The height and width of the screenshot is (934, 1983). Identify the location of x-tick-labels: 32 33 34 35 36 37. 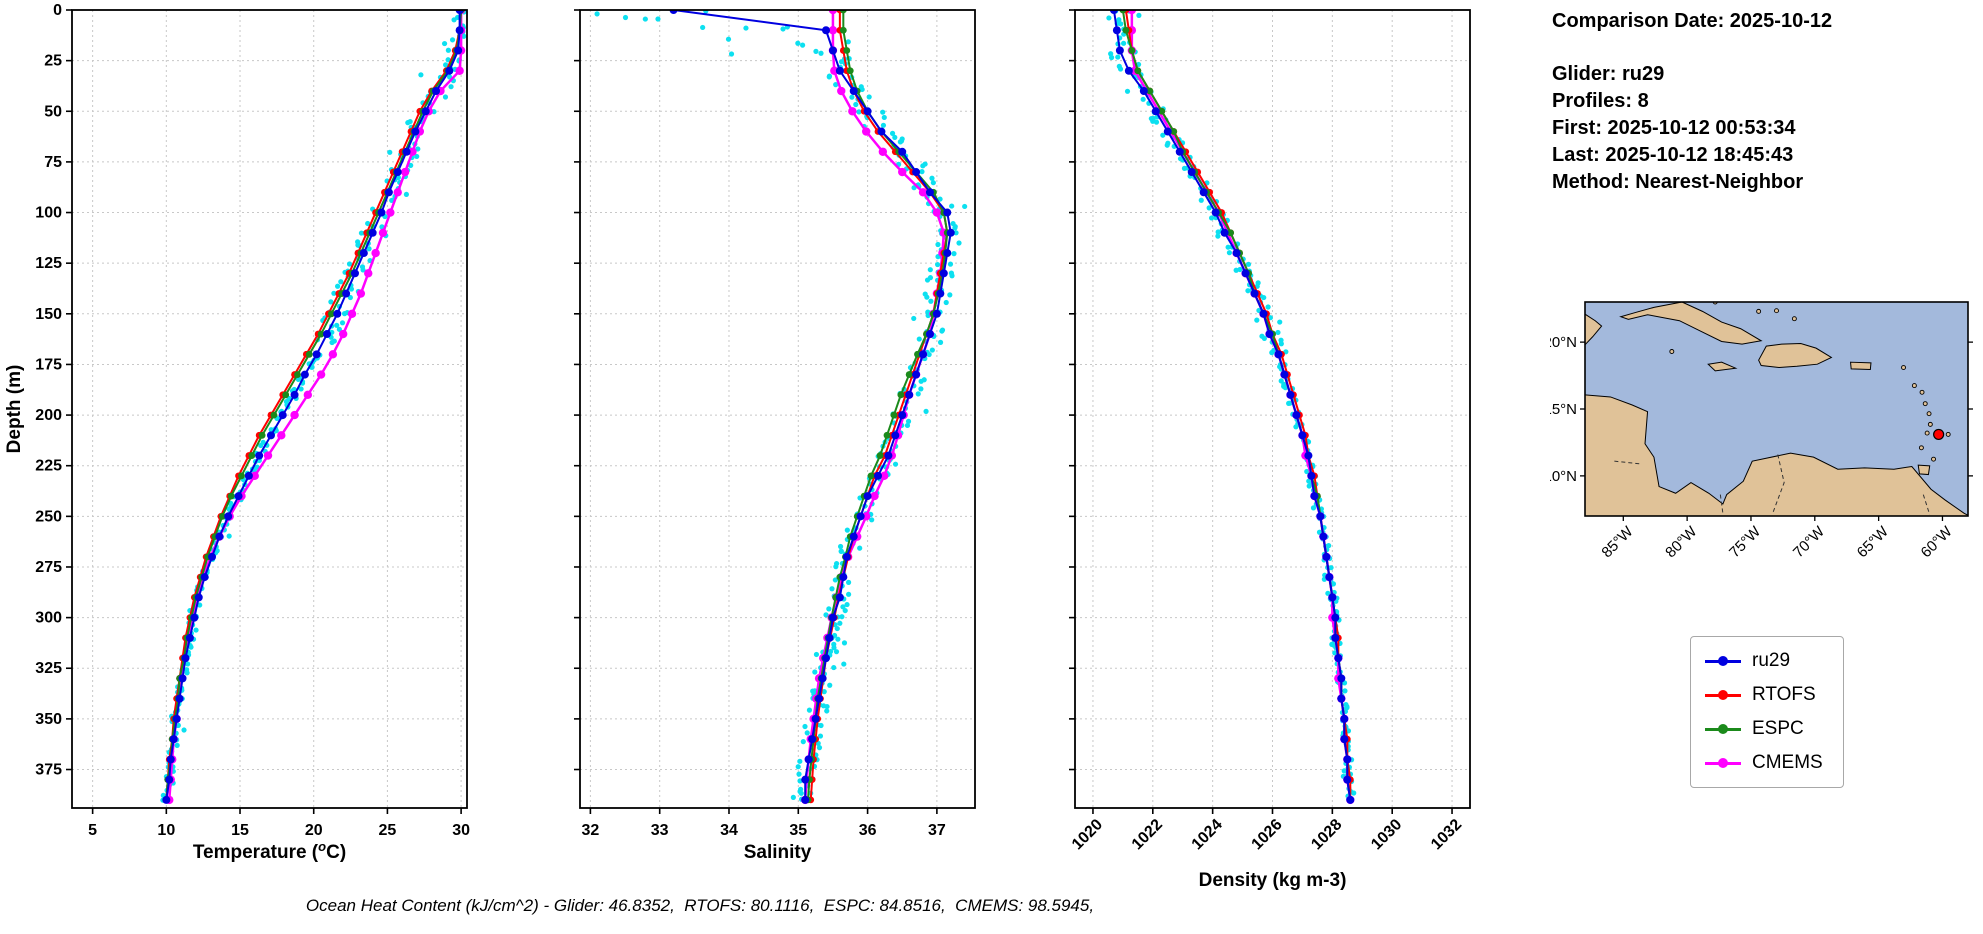
(763, 830).